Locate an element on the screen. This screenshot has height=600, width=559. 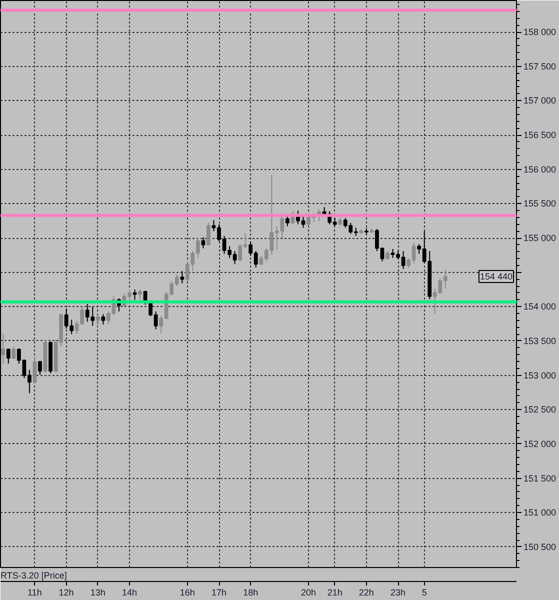
y-tick-label: 151 000 is located at coordinates (540, 513).